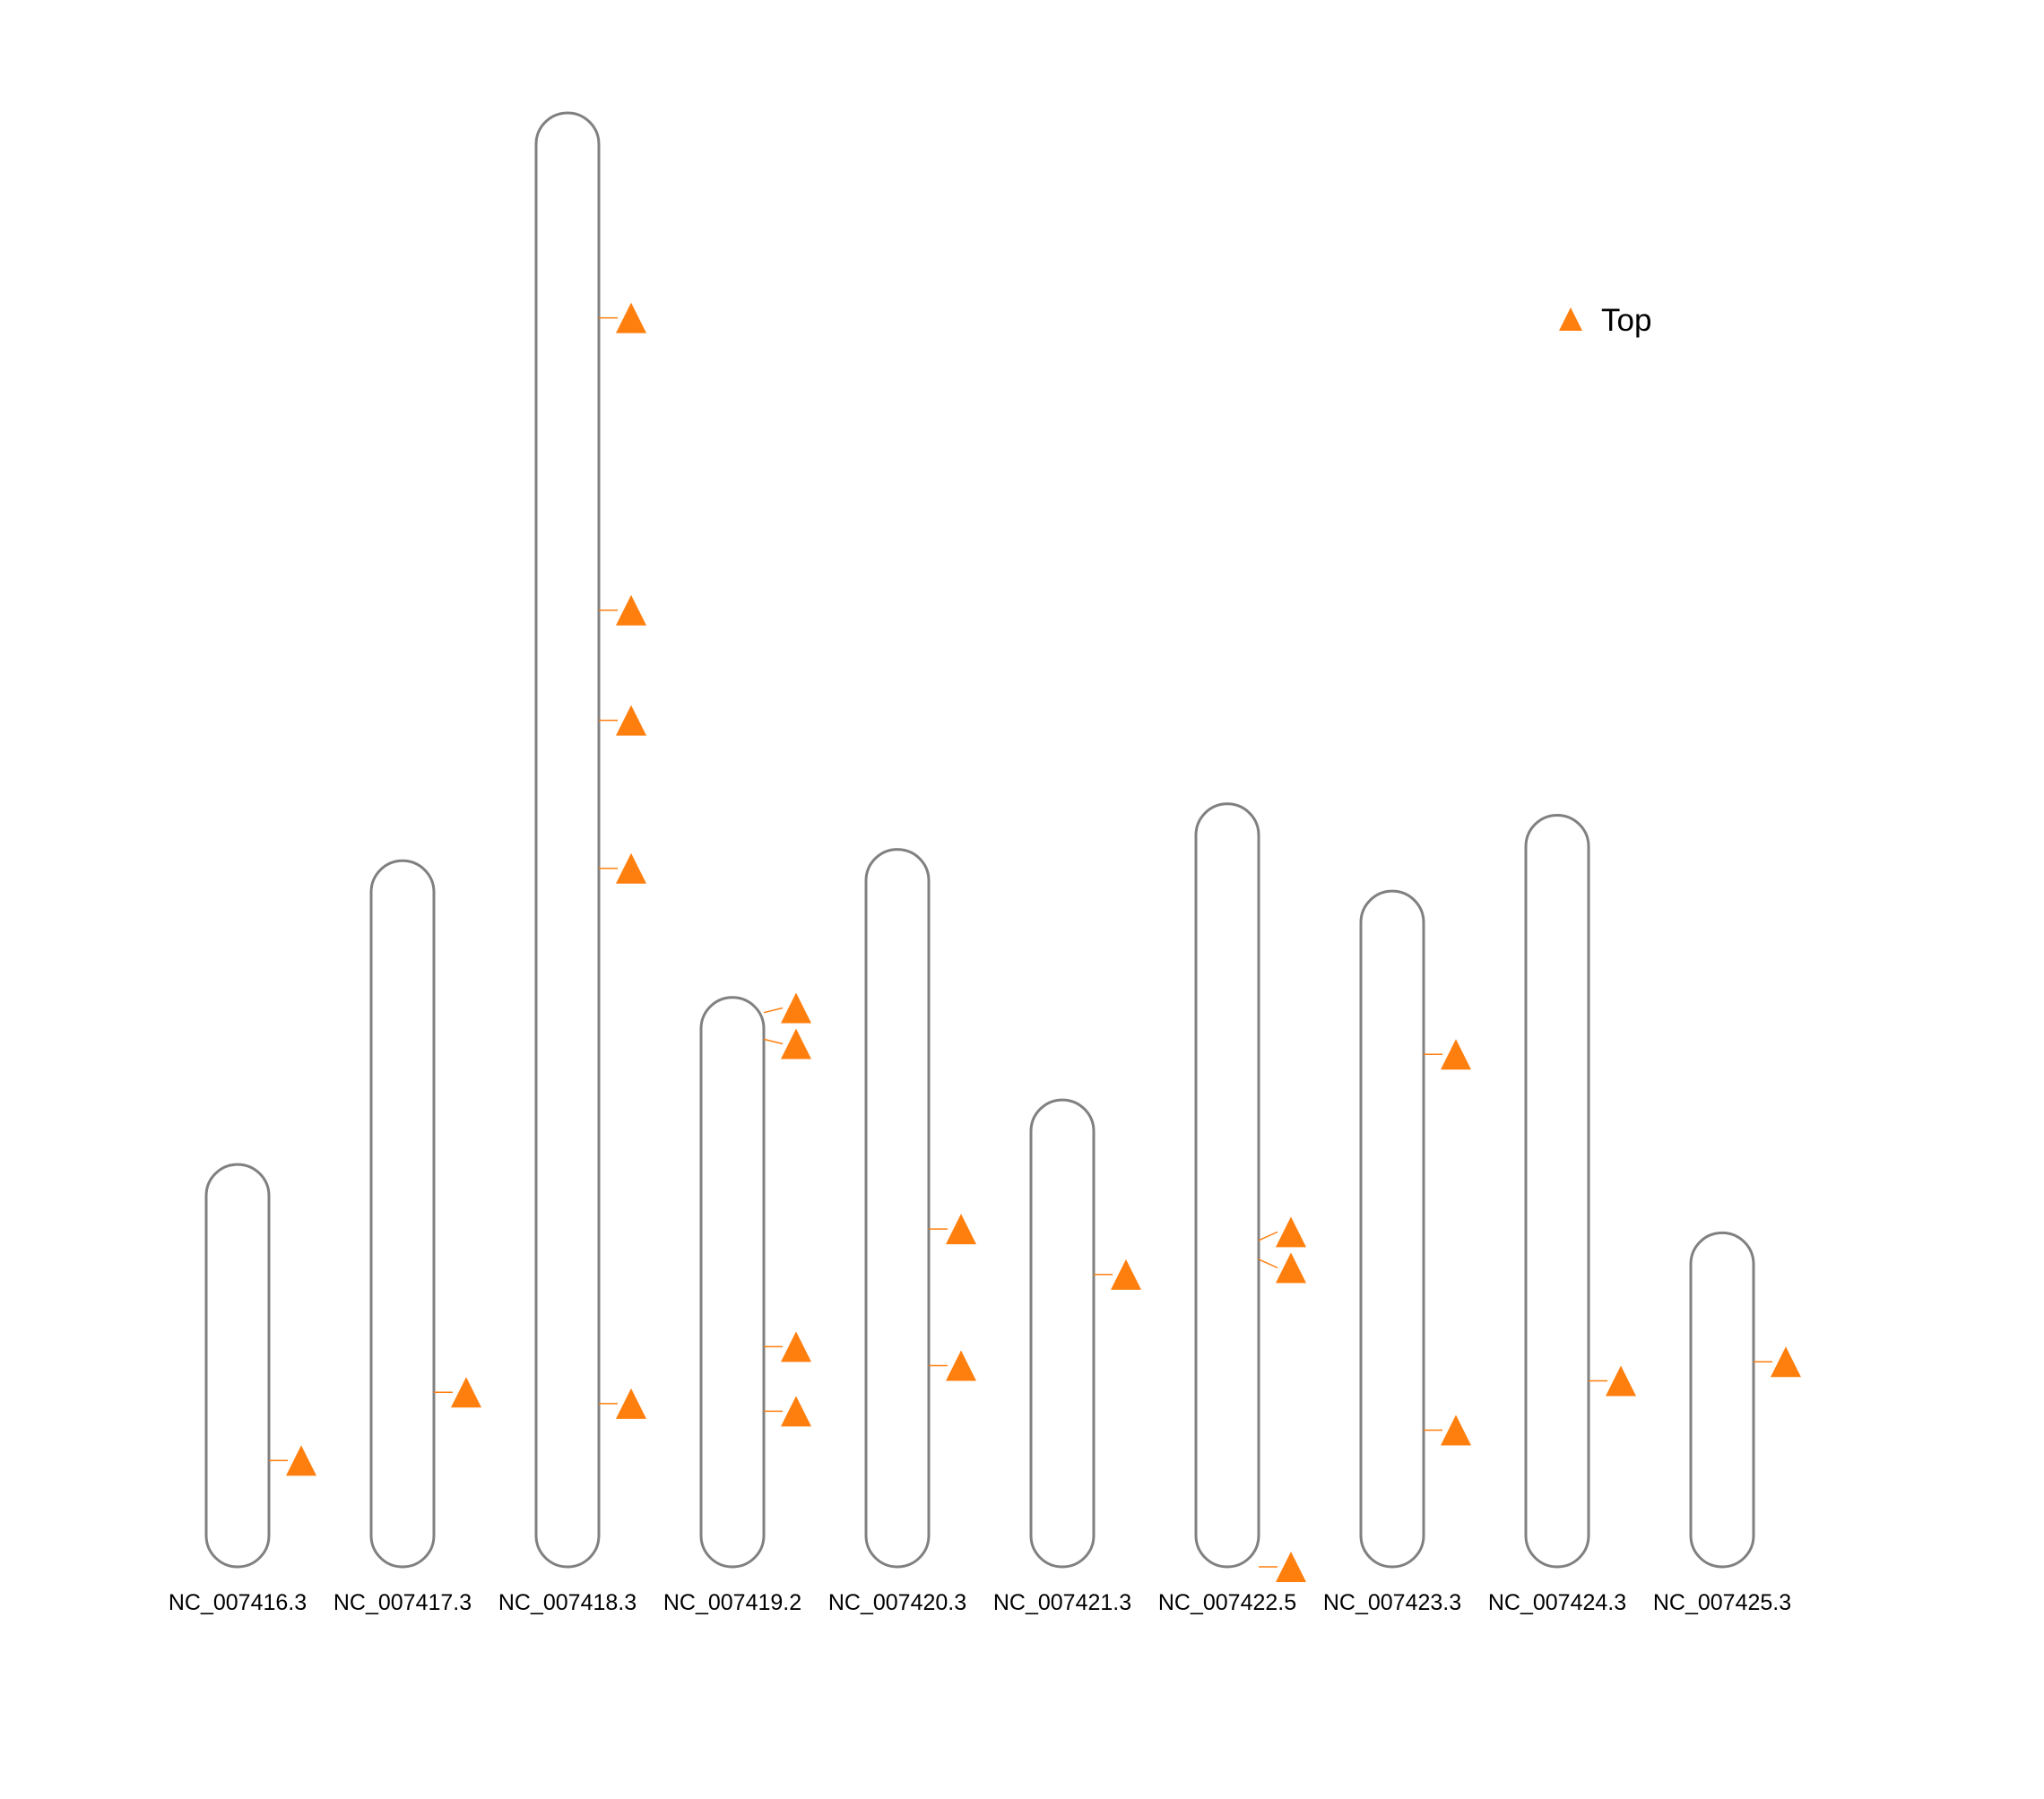 The height and width of the screenshot is (1799, 2044). I want to click on chromosome-NC_007420.3, so click(897, 1208).